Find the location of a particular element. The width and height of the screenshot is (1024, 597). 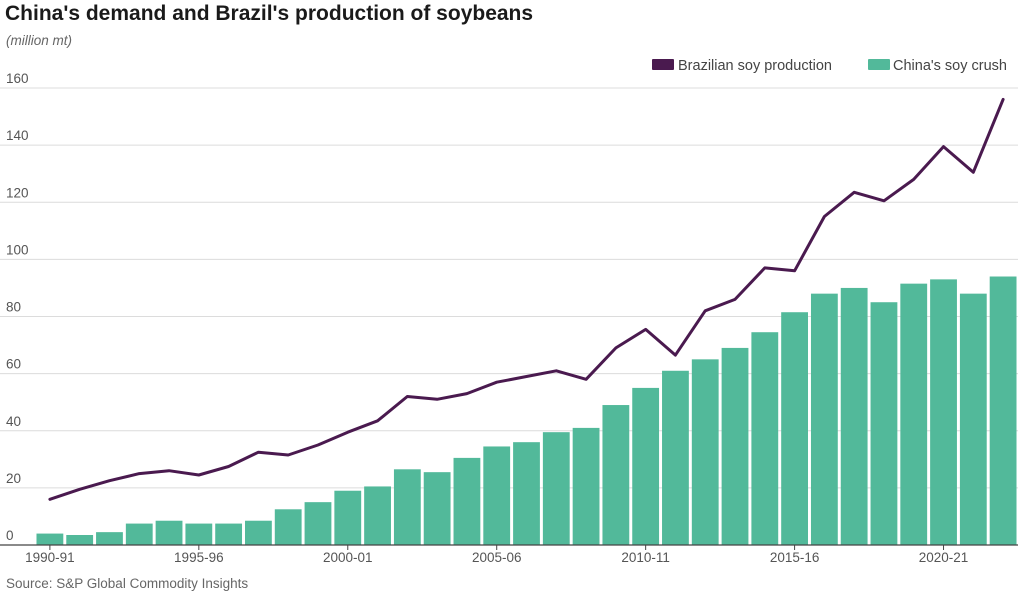

x-tick-label: 2000-01 is located at coordinates (348, 557).